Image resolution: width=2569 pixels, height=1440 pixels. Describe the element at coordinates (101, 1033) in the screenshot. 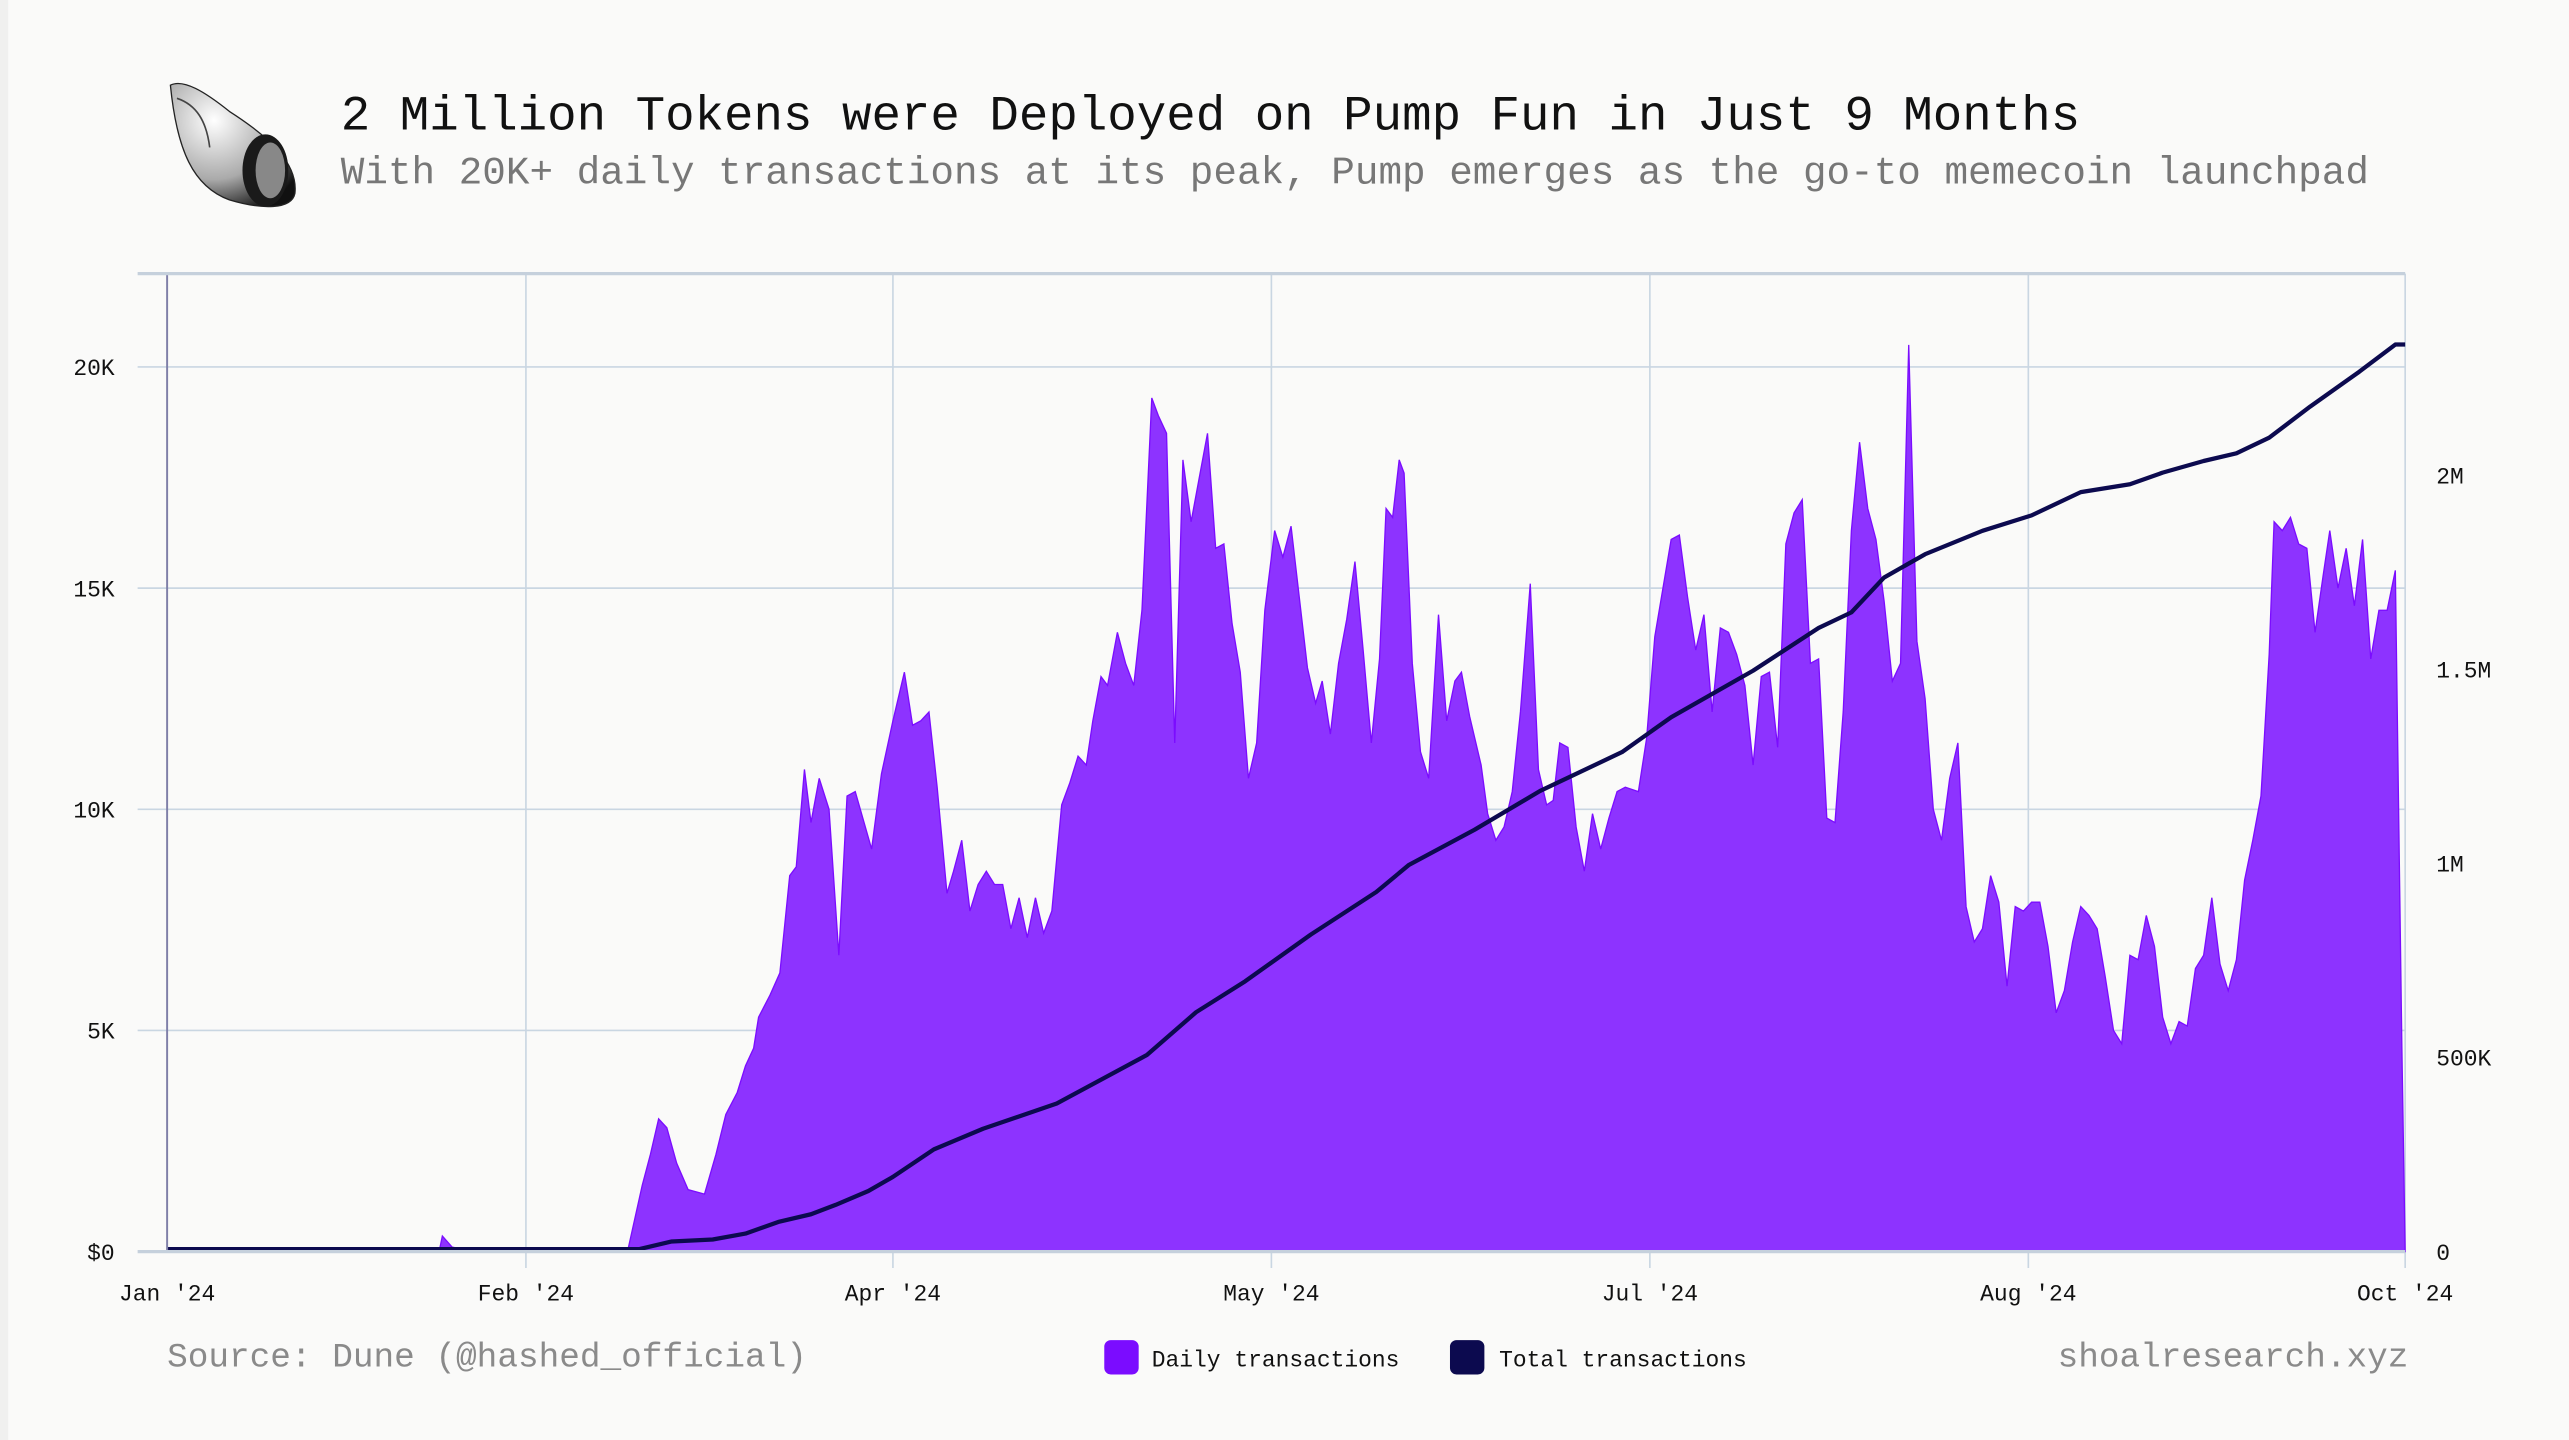

I see `y-left-tick-label: 5K` at that location.